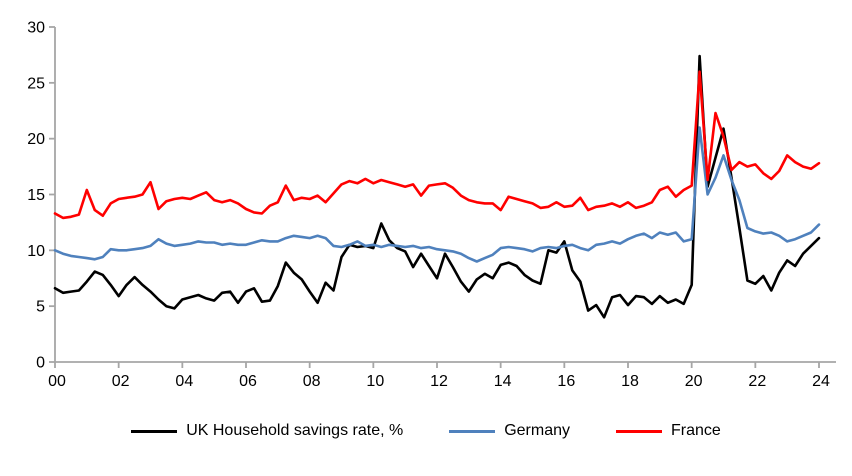 Image resolution: width=852 pixels, height=476 pixels. I want to click on x-axis-tick-label: 06, so click(248, 381).